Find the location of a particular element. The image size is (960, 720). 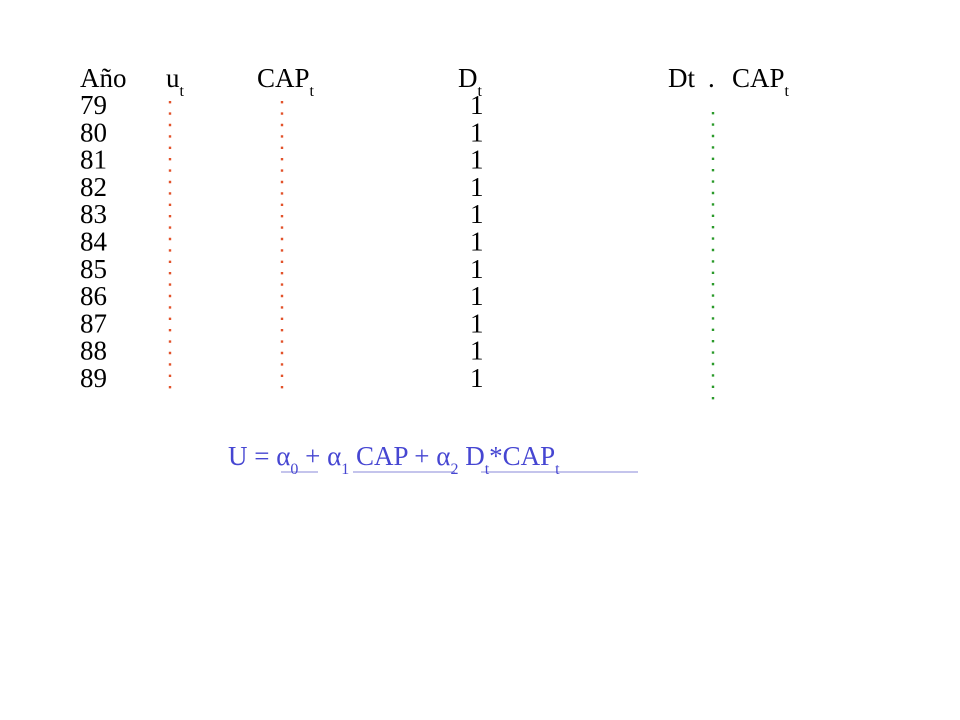

year-cell: 86 is located at coordinates (93, 296).